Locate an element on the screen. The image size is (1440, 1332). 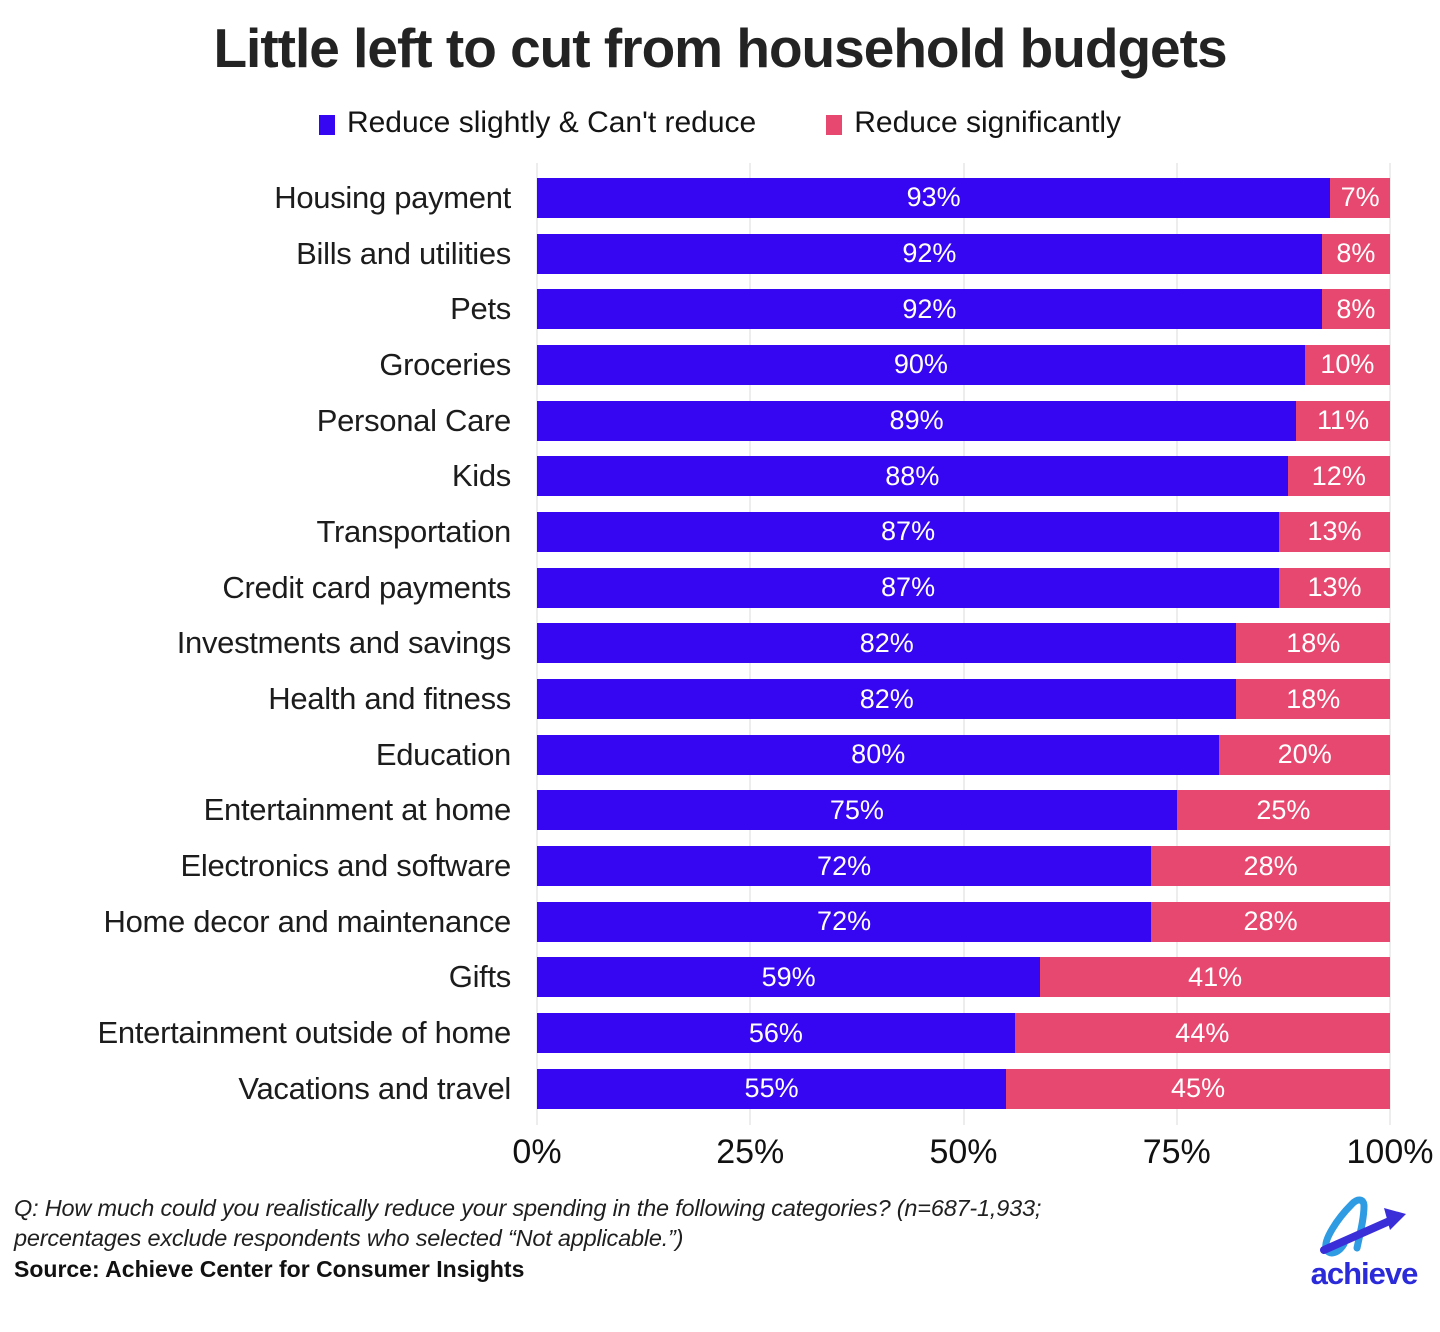
bar-track: 55% 45% is located at coordinates (963, 1088).